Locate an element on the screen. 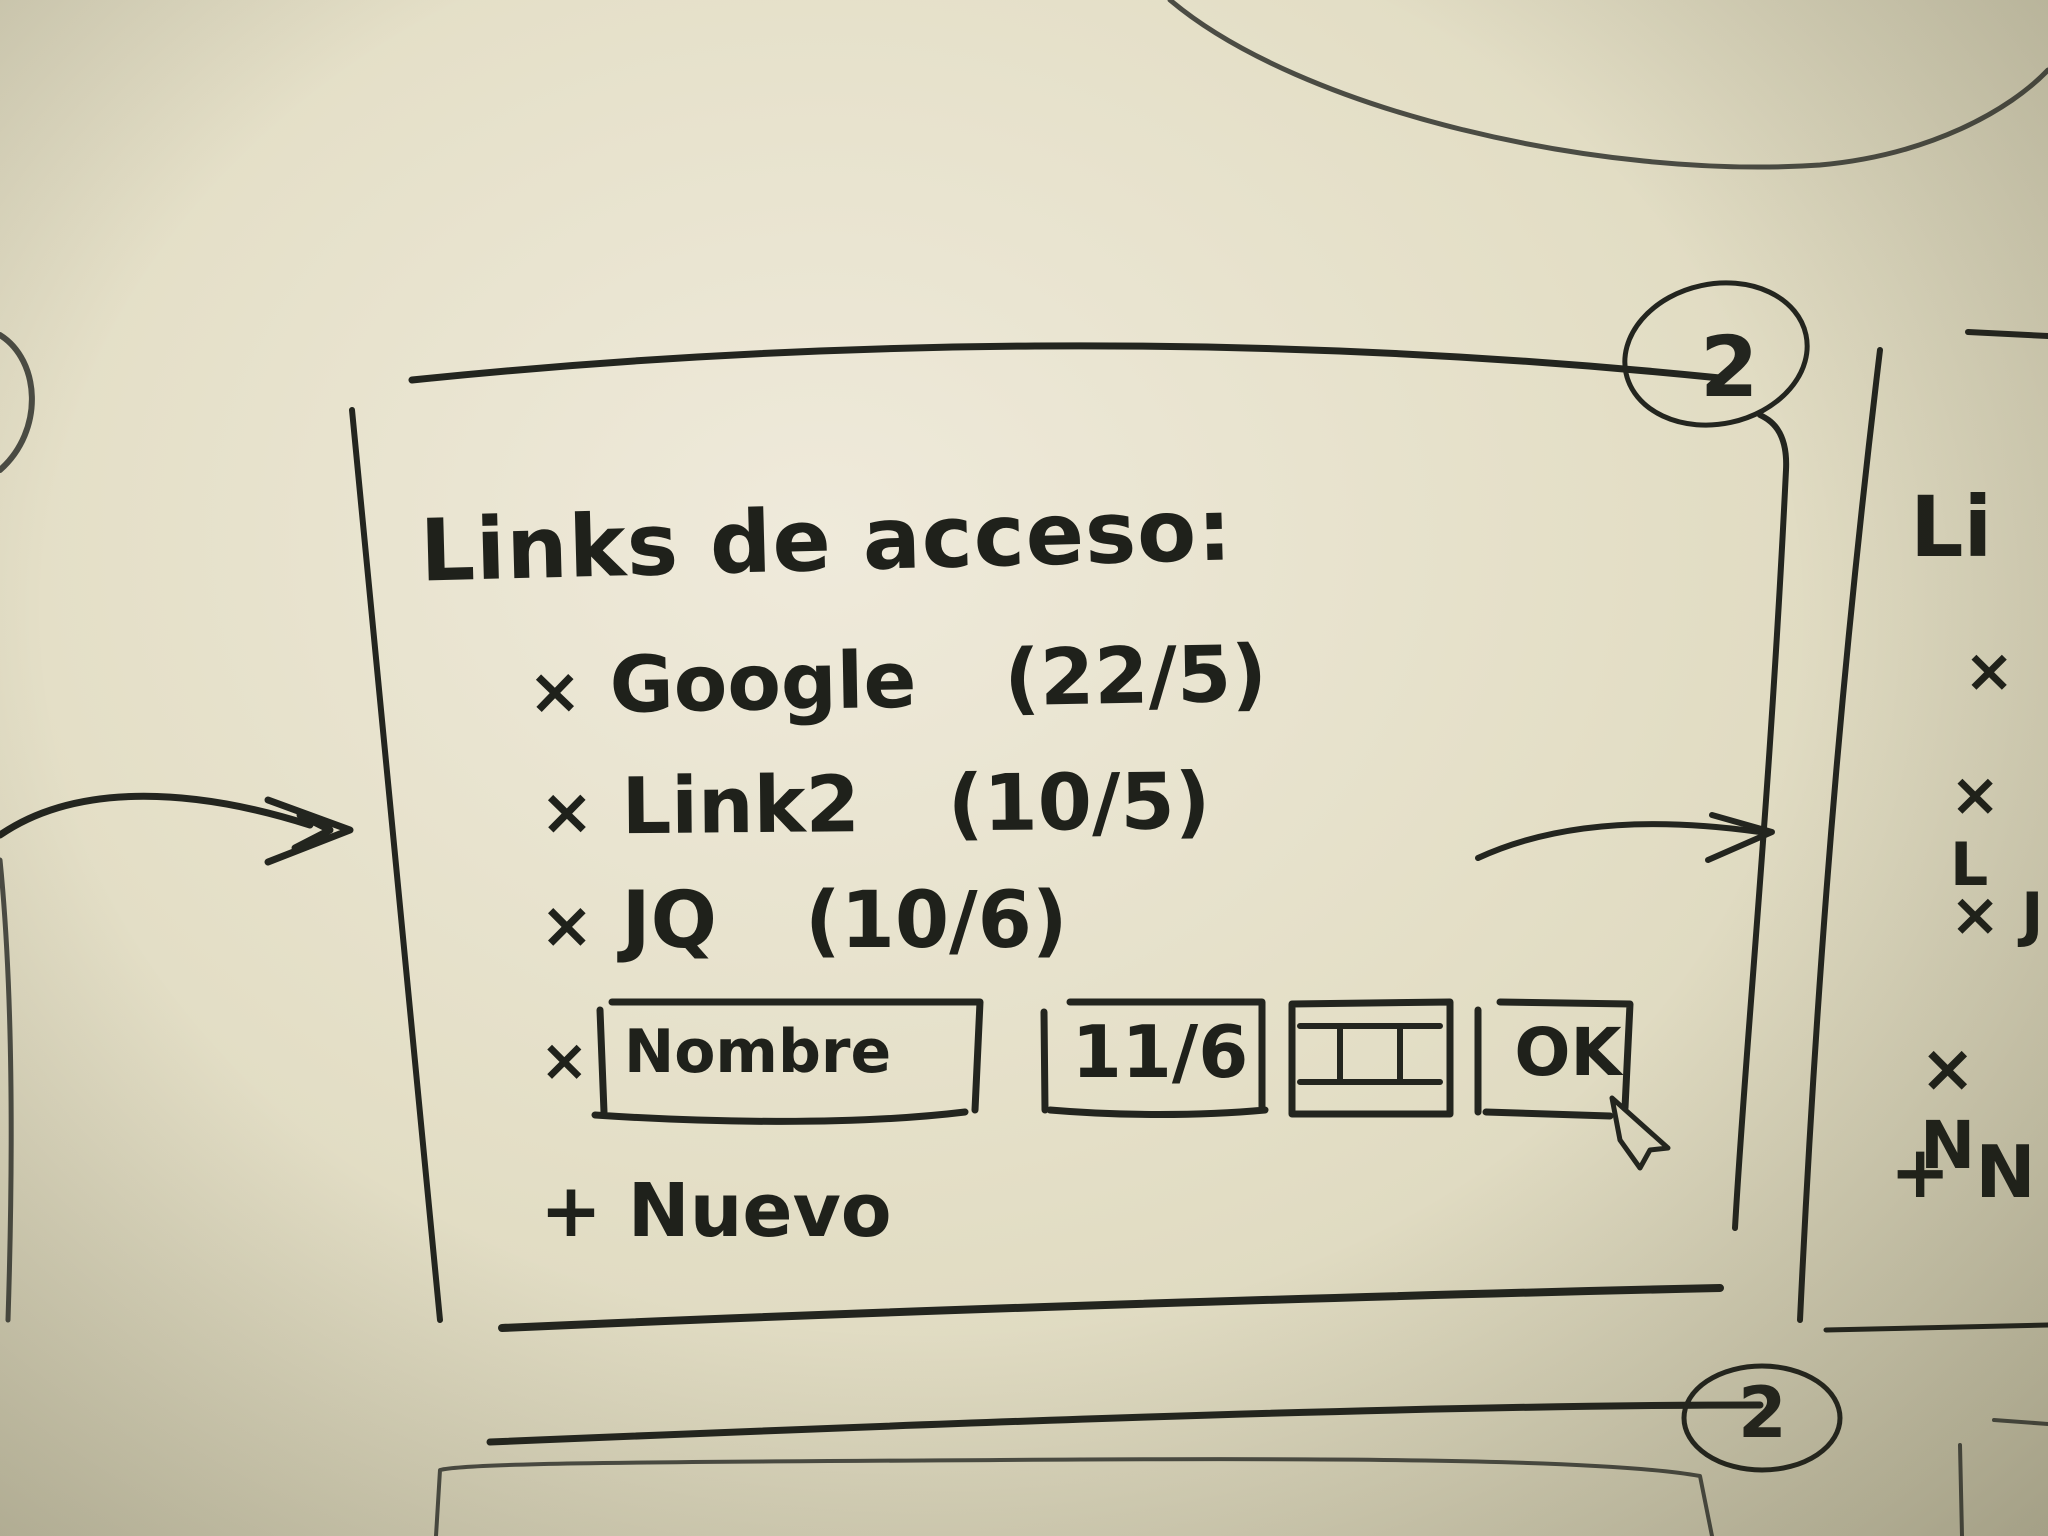 Image resolution: width=2048 pixels, height=1536 pixels. next-panel-title-fragment: Li is located at coordinates (1951, 527).